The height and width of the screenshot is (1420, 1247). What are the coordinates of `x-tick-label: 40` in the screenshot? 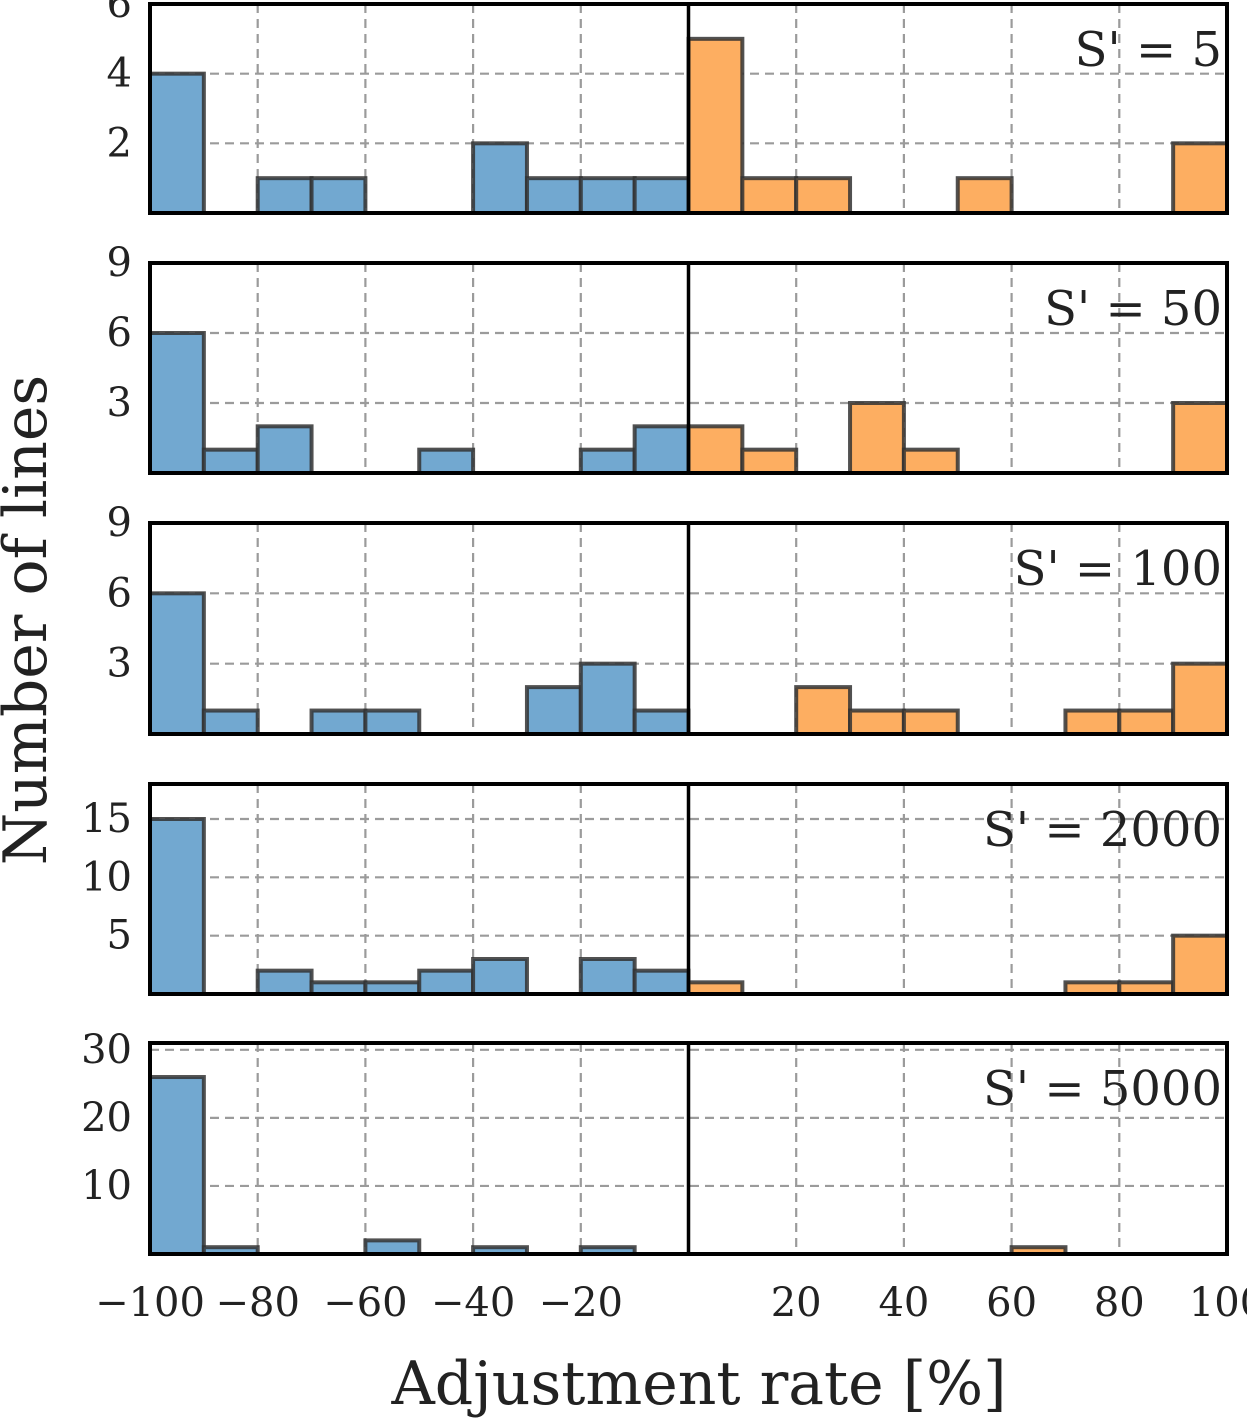 It's located at (903, 1303).